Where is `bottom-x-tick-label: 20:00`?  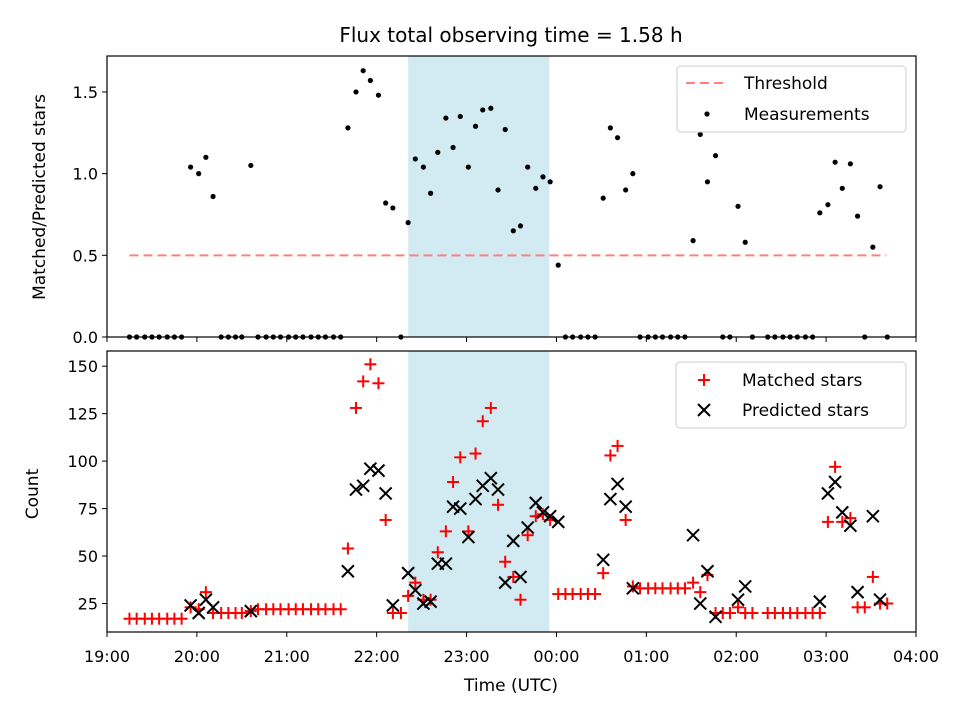 bottom-x-tick-label: 20:00 is located at coordinates (197, 656).